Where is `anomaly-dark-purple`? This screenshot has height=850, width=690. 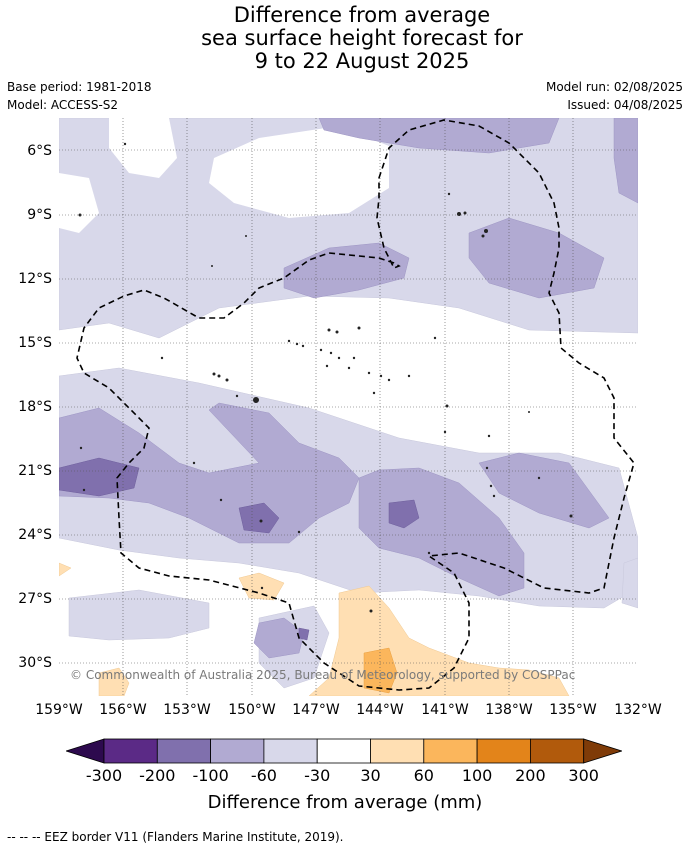 anomaly-dark-purple is located at coordinates (239, 549).